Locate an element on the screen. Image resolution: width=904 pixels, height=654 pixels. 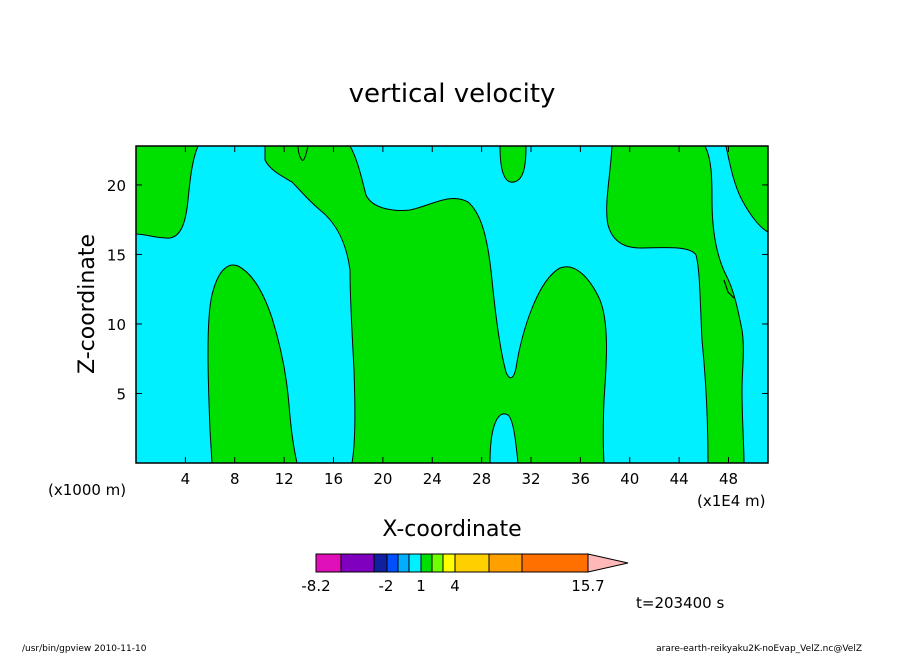
x-tick-label: 48 is located at coordinates (728, 479).